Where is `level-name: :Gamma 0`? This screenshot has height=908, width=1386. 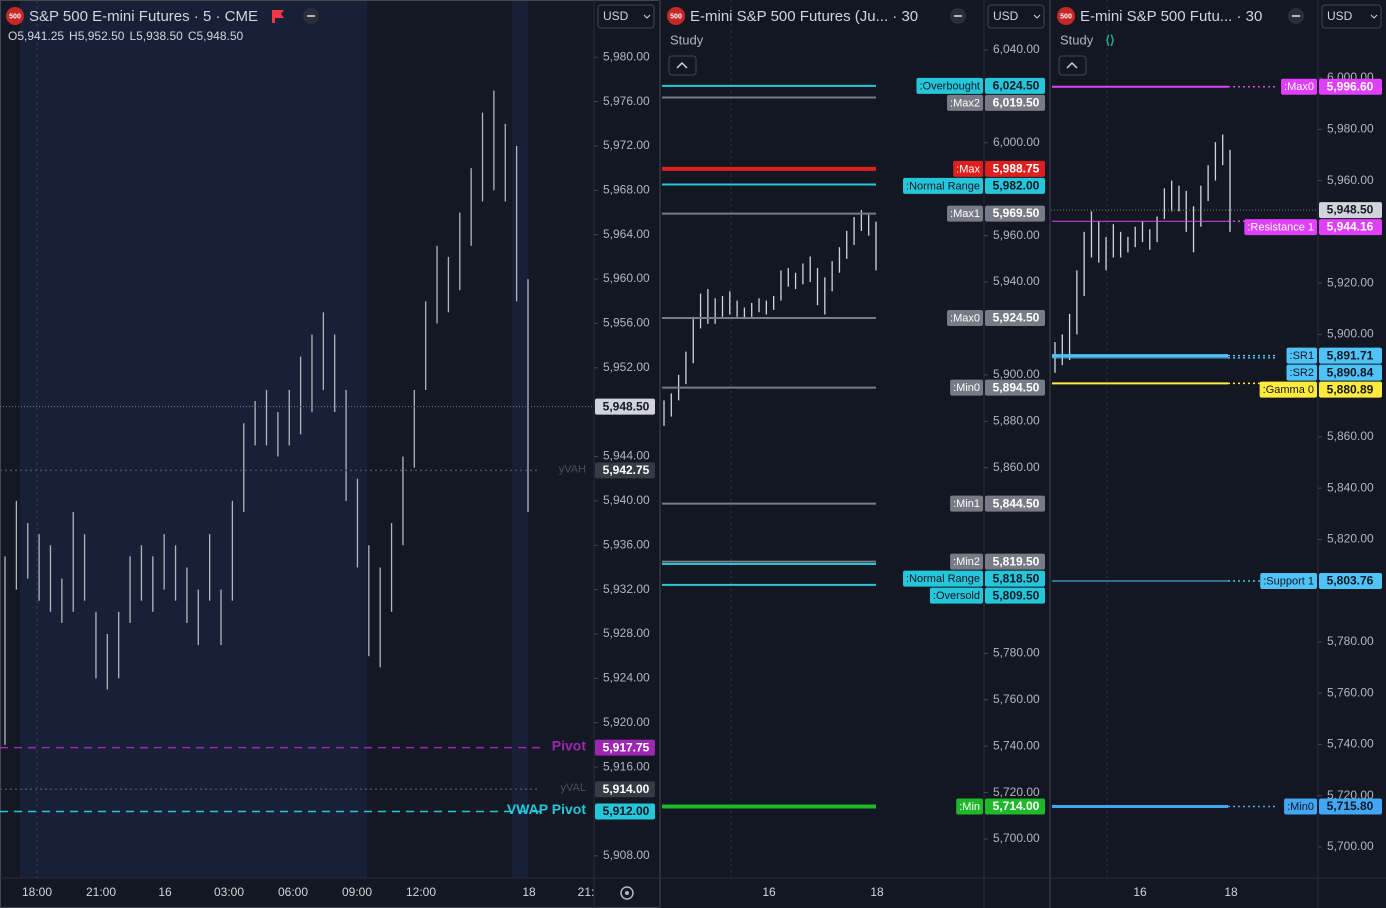
level-name: :Gamma 0 is located at coordinates (1288, 390).